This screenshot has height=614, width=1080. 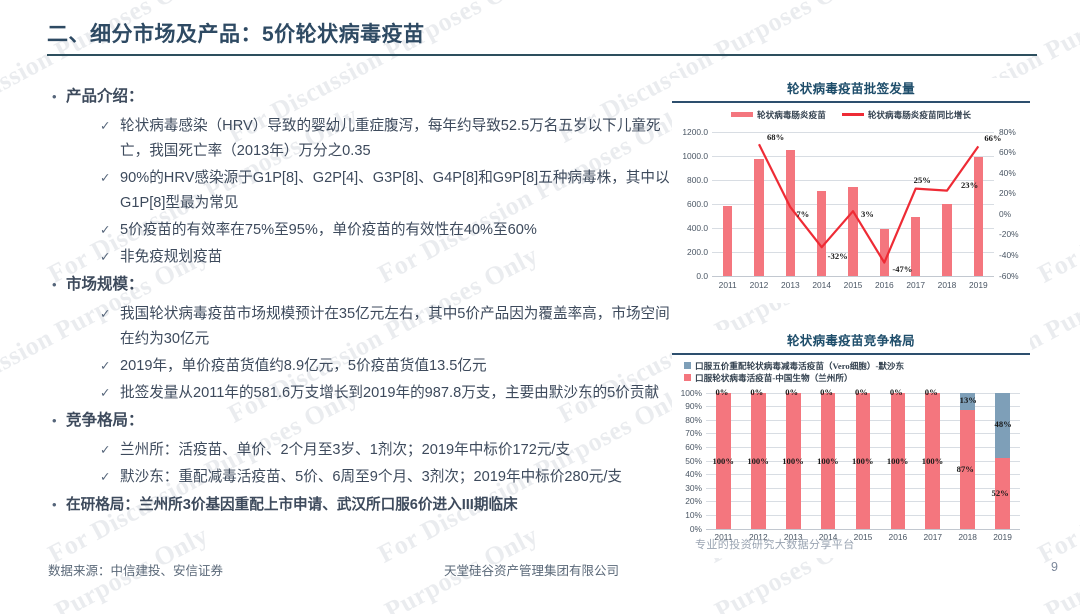 I want to click on y-axis-tick-label: 1000.0, so click(x=695, y=155).